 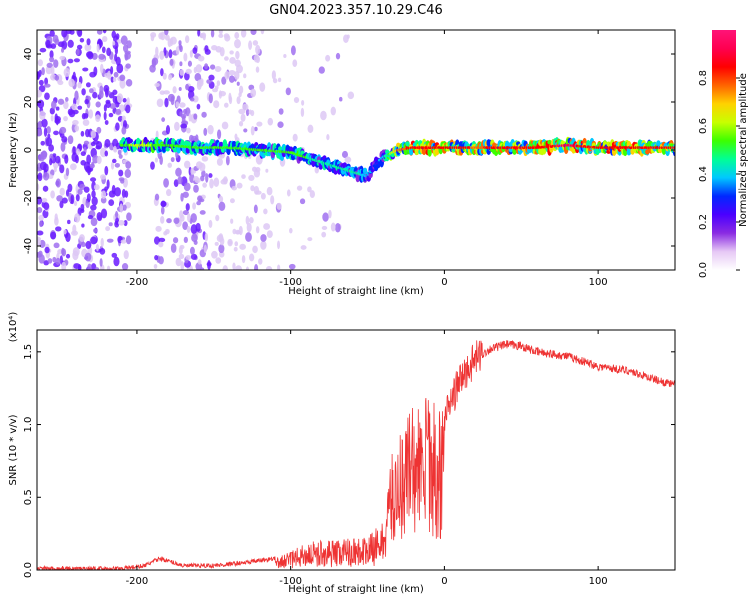 What do you see at coordinates (13, 327) in the screenshot?
I see `snr-scale-note: (x10⁴)` at bounding box center [13, 327].